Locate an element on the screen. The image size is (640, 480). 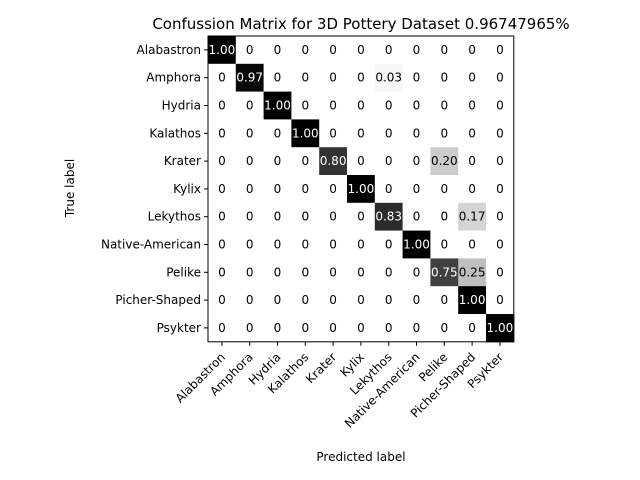
y-tick-label: Amphora is located at coordinates (173, 78).